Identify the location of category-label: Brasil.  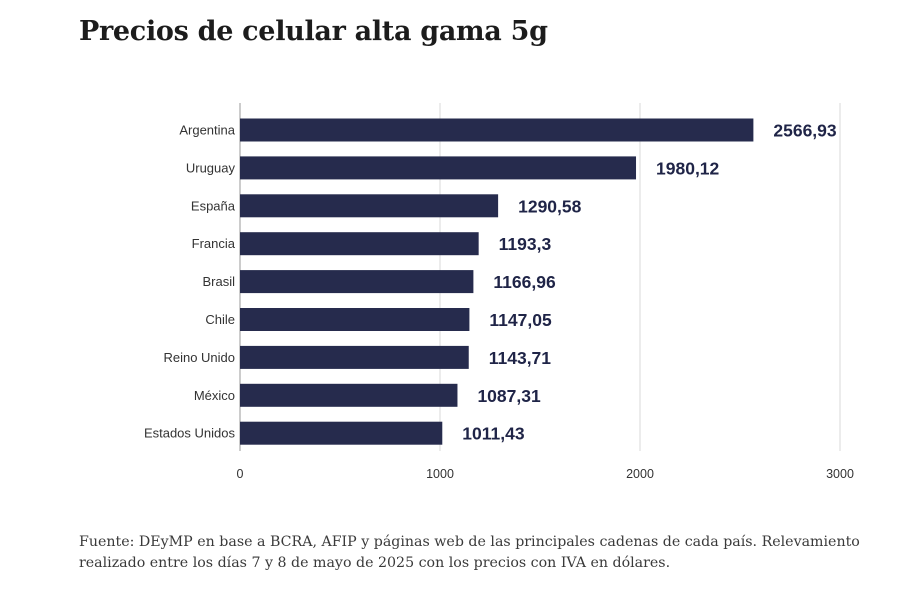
(218, 281).